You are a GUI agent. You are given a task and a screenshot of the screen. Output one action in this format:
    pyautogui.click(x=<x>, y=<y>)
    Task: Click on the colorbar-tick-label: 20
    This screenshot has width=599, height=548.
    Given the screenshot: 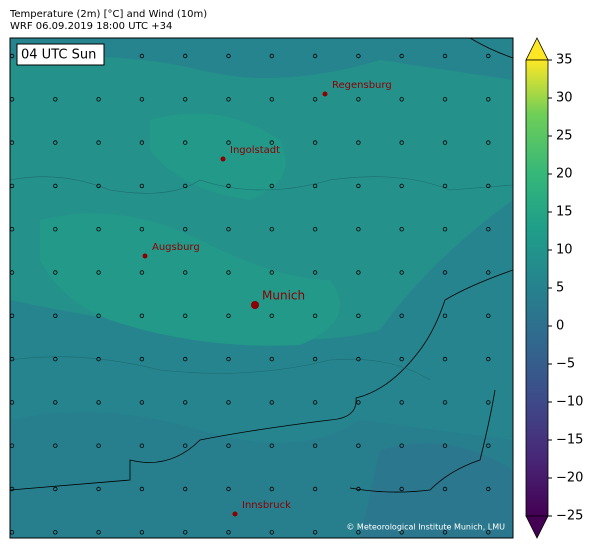 What is the action you would take?
    pyautogui.click(x=564, y=174)
    